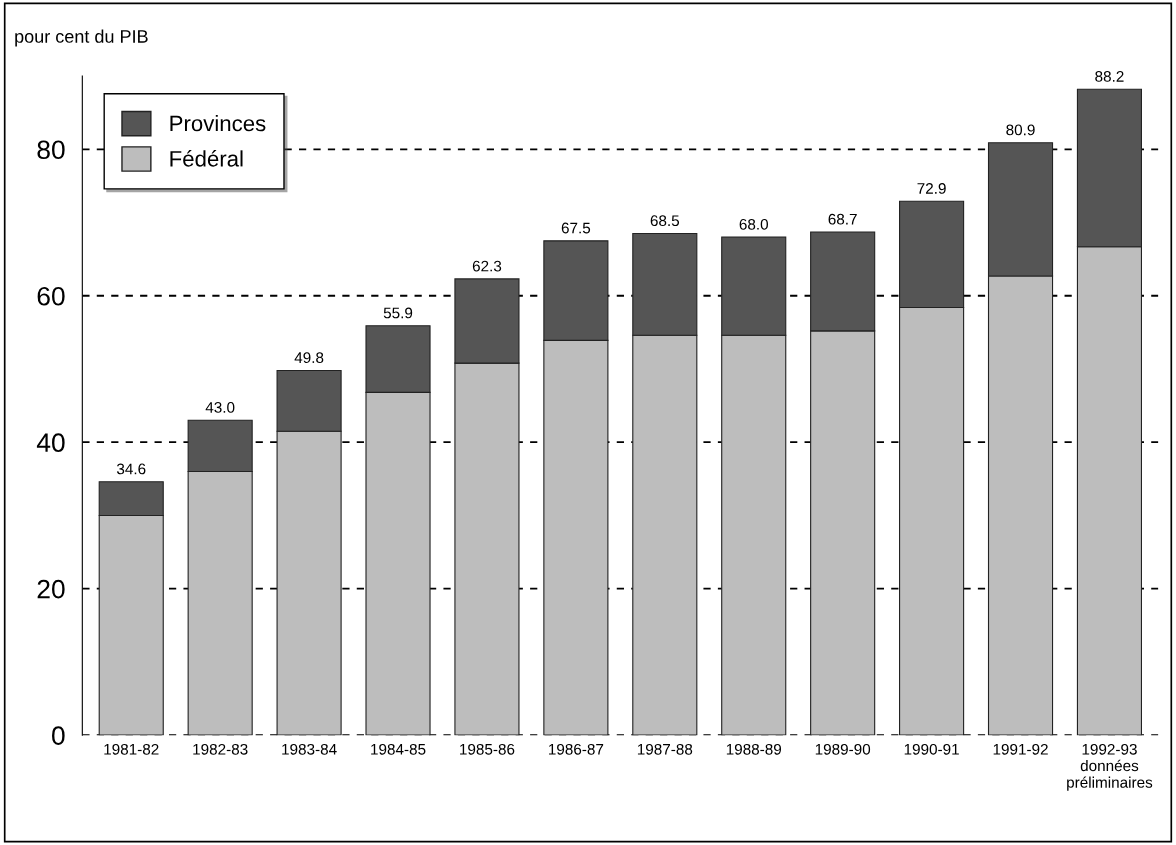  I want to click on x-tick-label: 1983-84, so click(309, 749).